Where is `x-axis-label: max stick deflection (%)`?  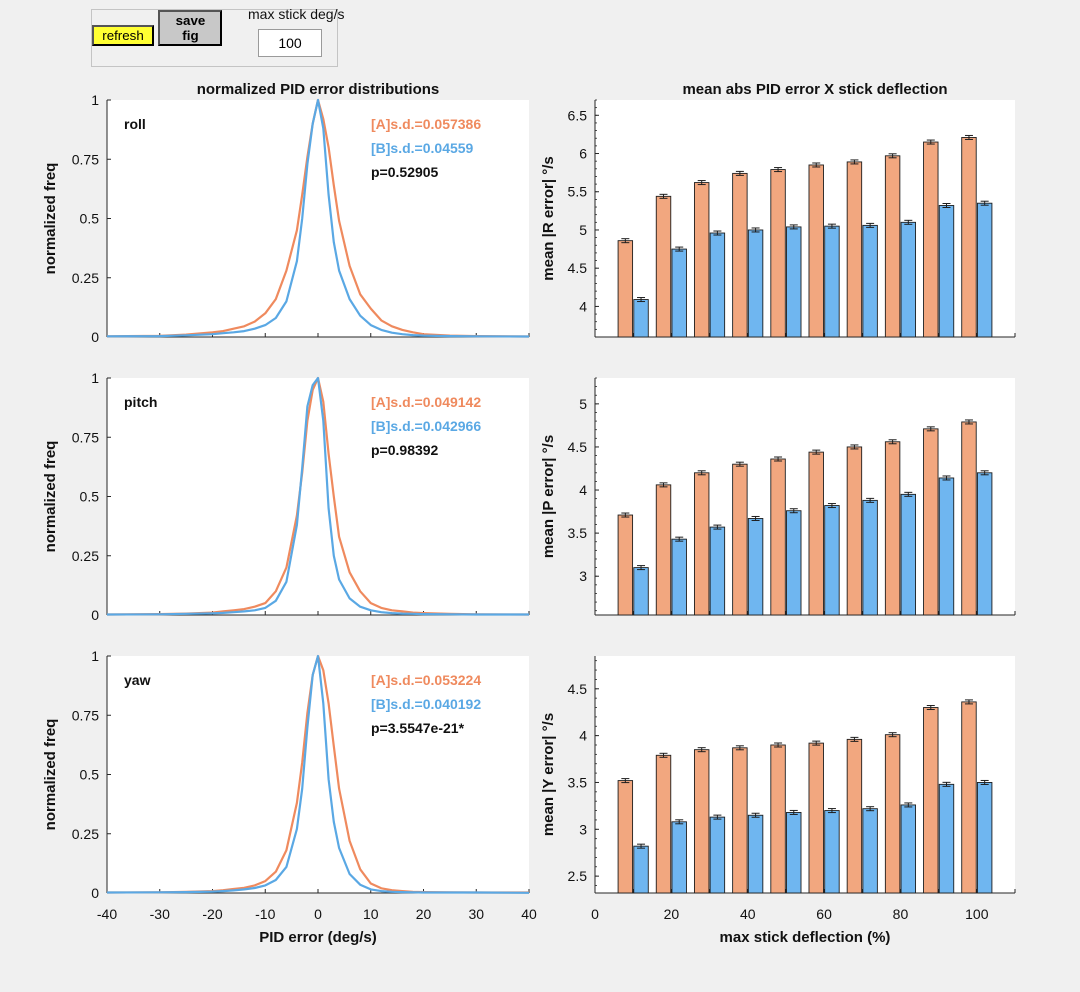 x-axis-label: max stick deflection (%) is located at coordinates (805, 937).